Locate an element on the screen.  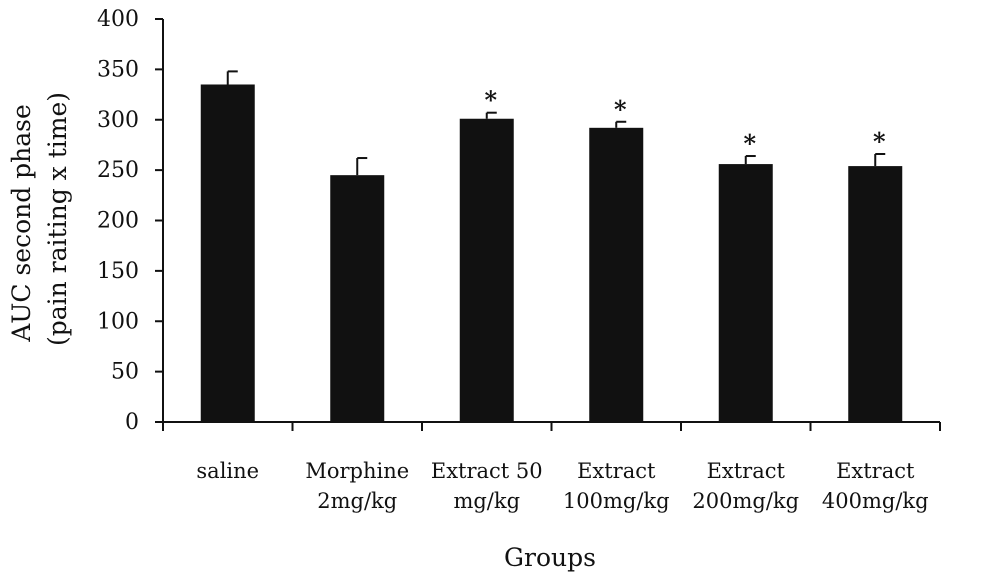
category-label-line: 2mg/kg is located at coordinates (357, 501).